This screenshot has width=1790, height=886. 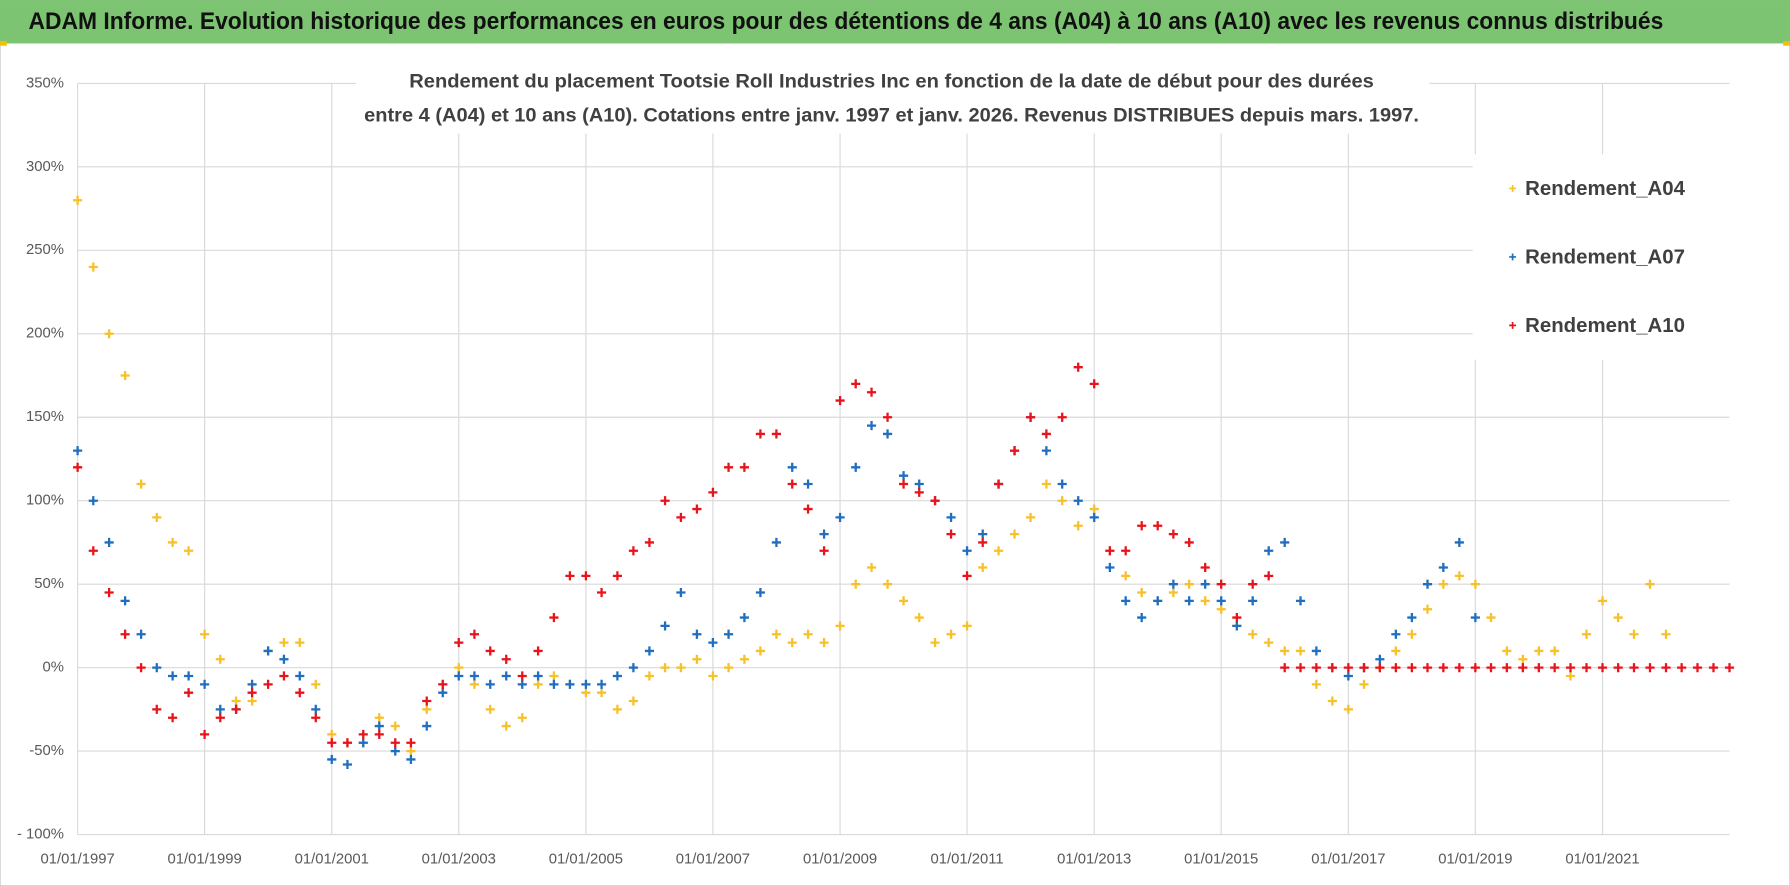 I want to click on x-tick-label: 01/01/1997, so click(x=78, y=860).